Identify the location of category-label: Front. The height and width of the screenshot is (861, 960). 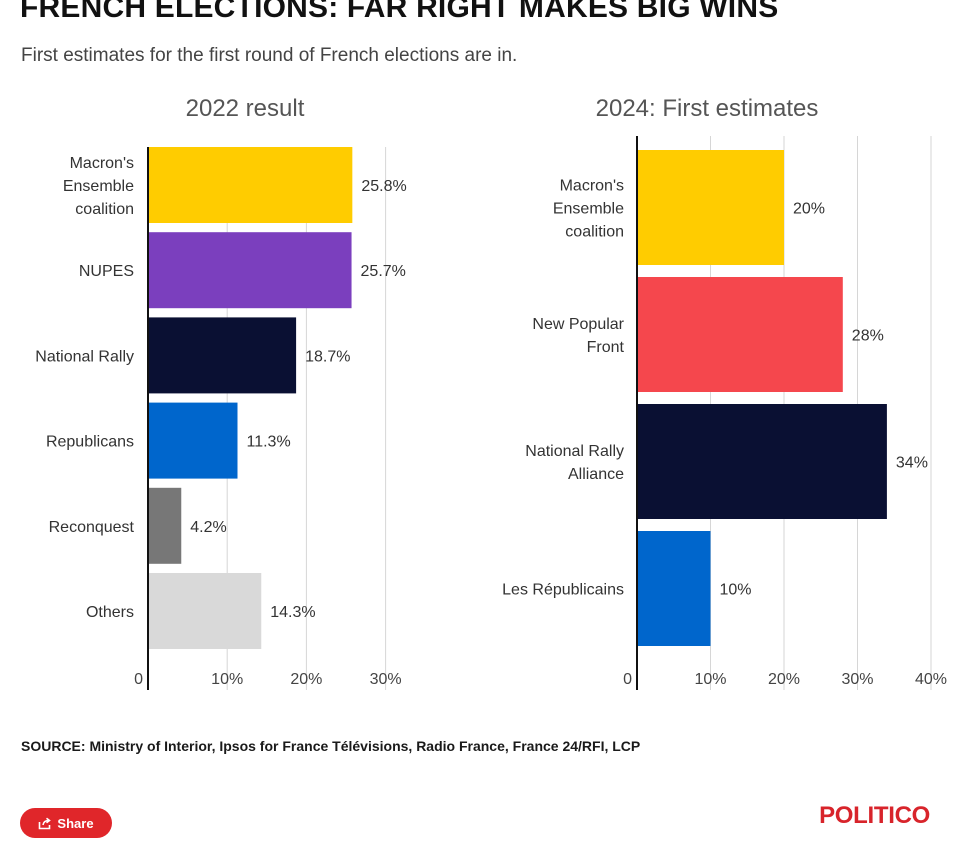
(606, 347).